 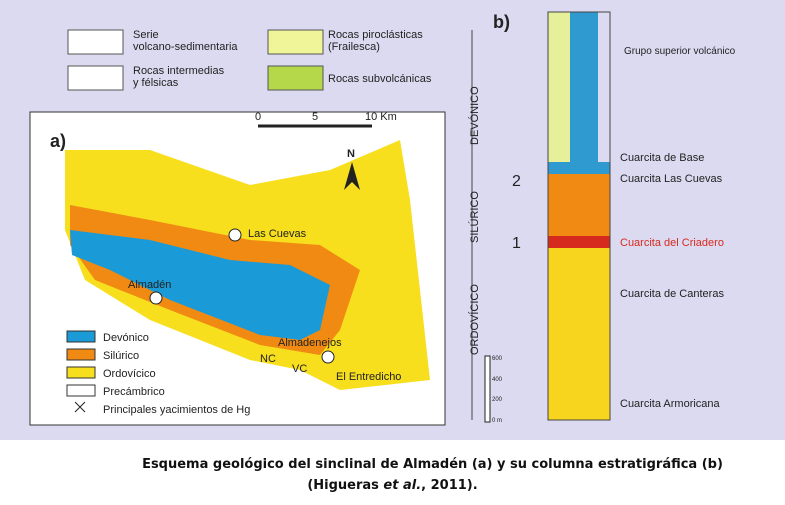 What do you see at coordinates (474, 217) in the screenshot?
I see `period: SILÚRICO` at bounding box center [474, 217].